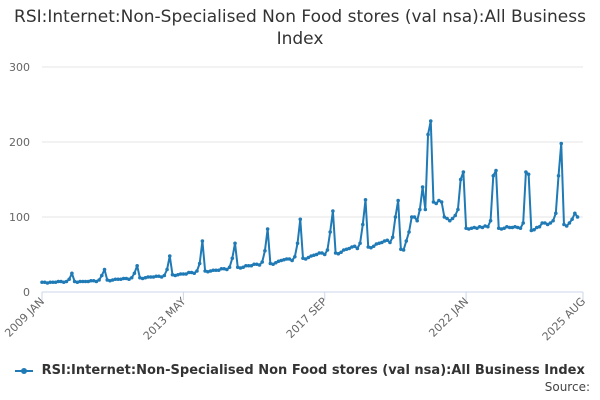 The image size is (600, 400). Describe the element at coordinates (307, 318) in the screenshot. I see `x-tick-label: 2017 SEP` at that location.